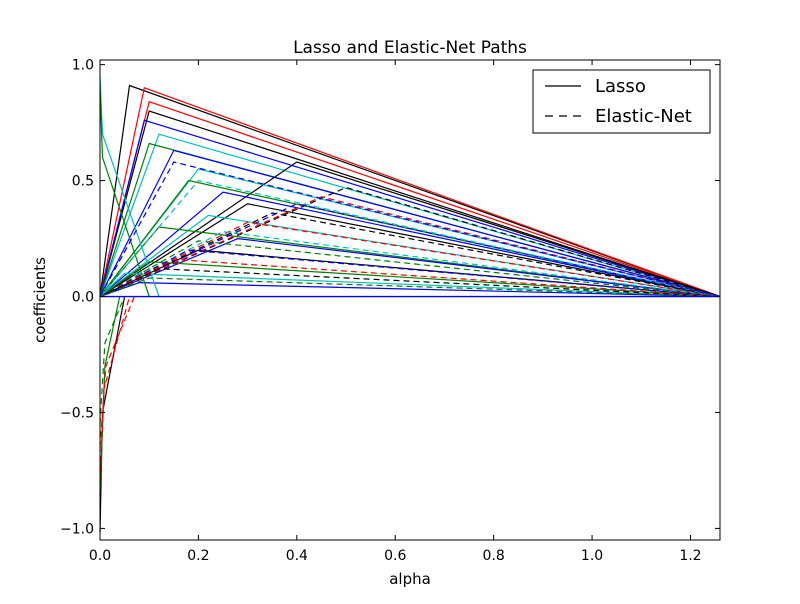 This screenshot has width=800, height=604. What do you see at coordinates (395, 556) in the screenshot?
I see `x-tick-label: 0.6` at bounding box center [395, 556].